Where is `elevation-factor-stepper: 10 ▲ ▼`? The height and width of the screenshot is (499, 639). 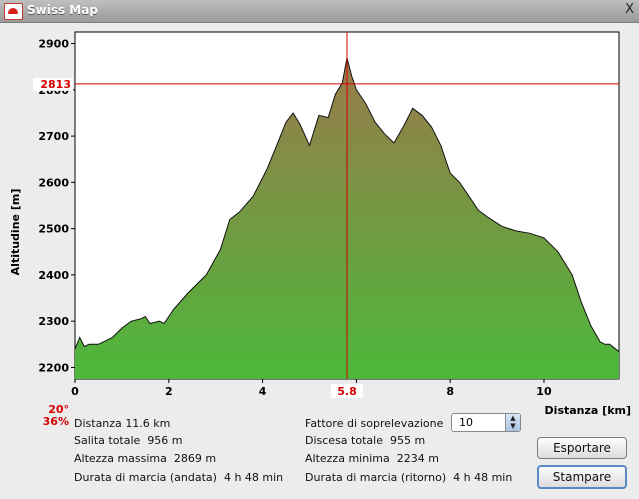 elevation-factor-stepper: 10 ▲ ▼ is located at coordinates (486, 422).